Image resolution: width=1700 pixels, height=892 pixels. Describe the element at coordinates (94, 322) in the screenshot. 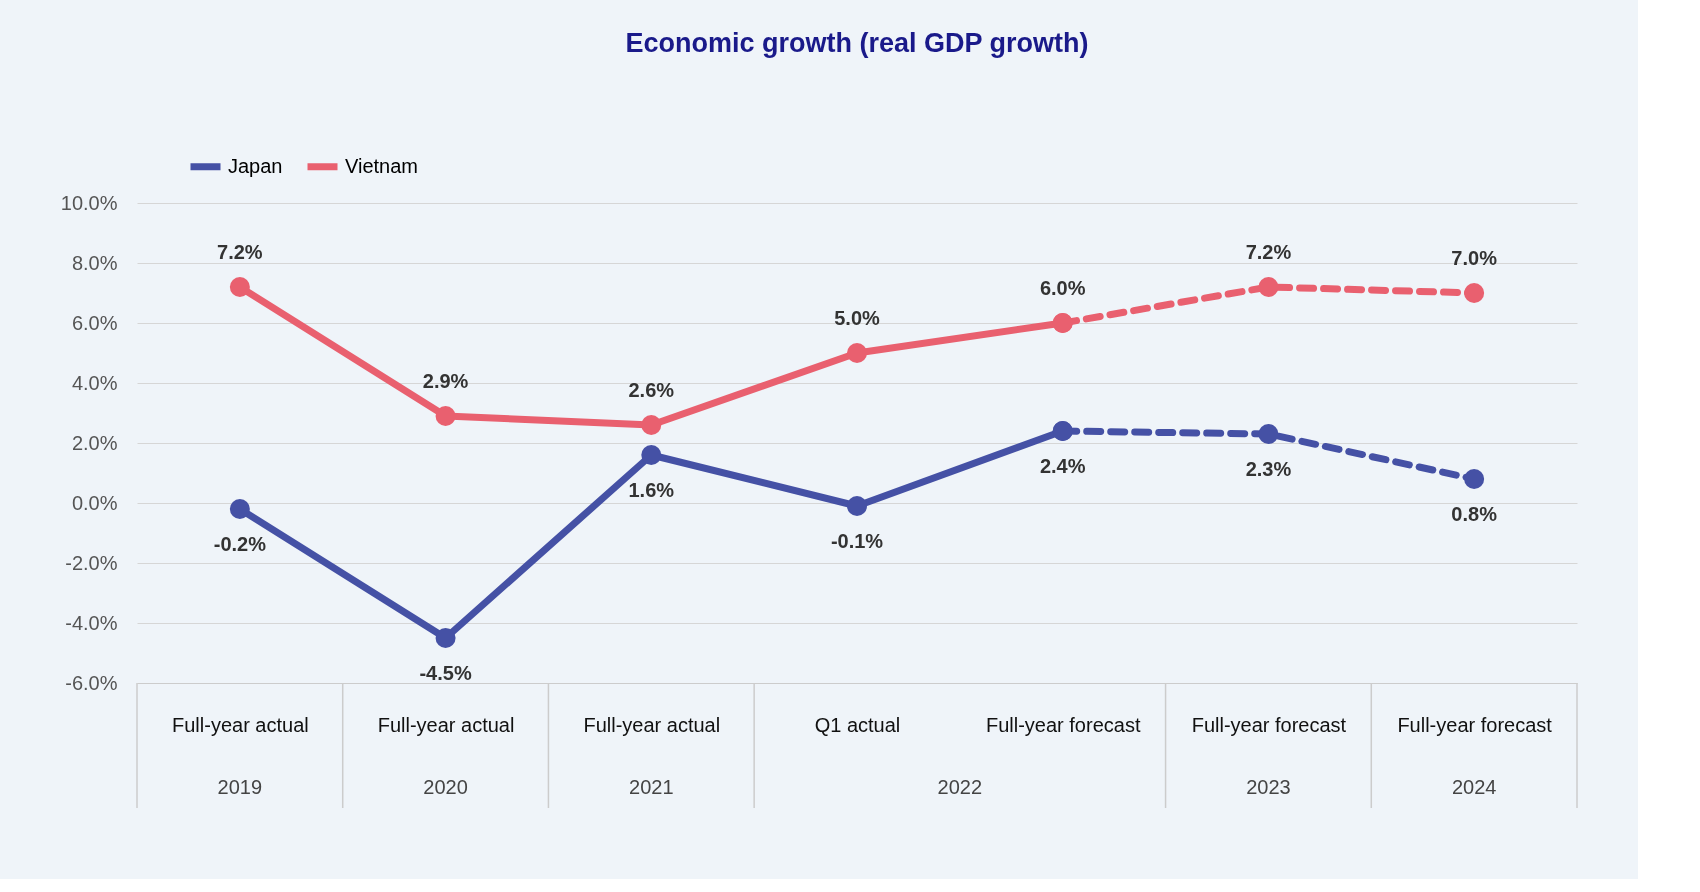

I see `y-tick-label: 6.0%` at that location.